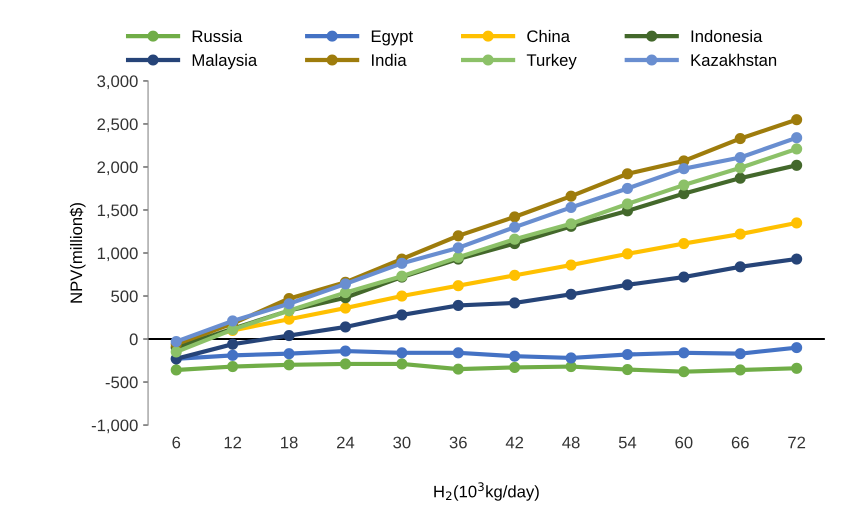  What do you see at coordinates (217, 36) in the screenshot?
I see `legend-label: Russia` at bounding box center [217, 36].